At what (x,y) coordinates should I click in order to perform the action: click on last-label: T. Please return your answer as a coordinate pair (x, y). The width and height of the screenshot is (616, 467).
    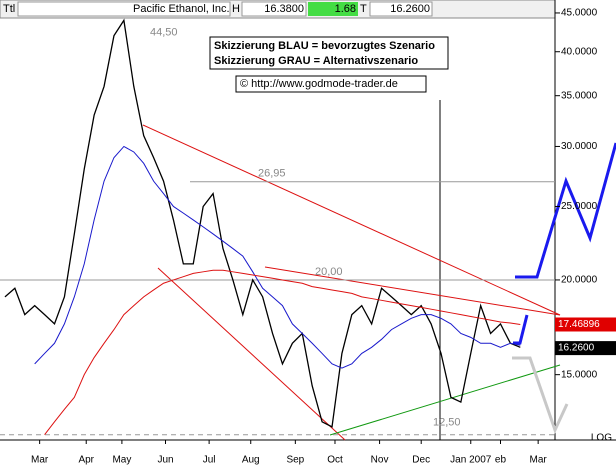
    Looking at the image, I should click on (363, 9).